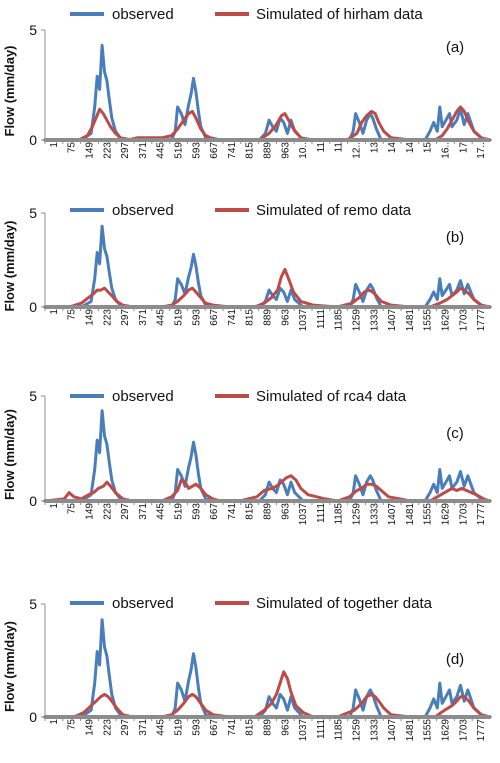 Image resolution: width=500 pixels, height=763 pixels. Describe the element at coordinates (455, 237) in the screenshot. I see `panel-label: (b)` at that location.